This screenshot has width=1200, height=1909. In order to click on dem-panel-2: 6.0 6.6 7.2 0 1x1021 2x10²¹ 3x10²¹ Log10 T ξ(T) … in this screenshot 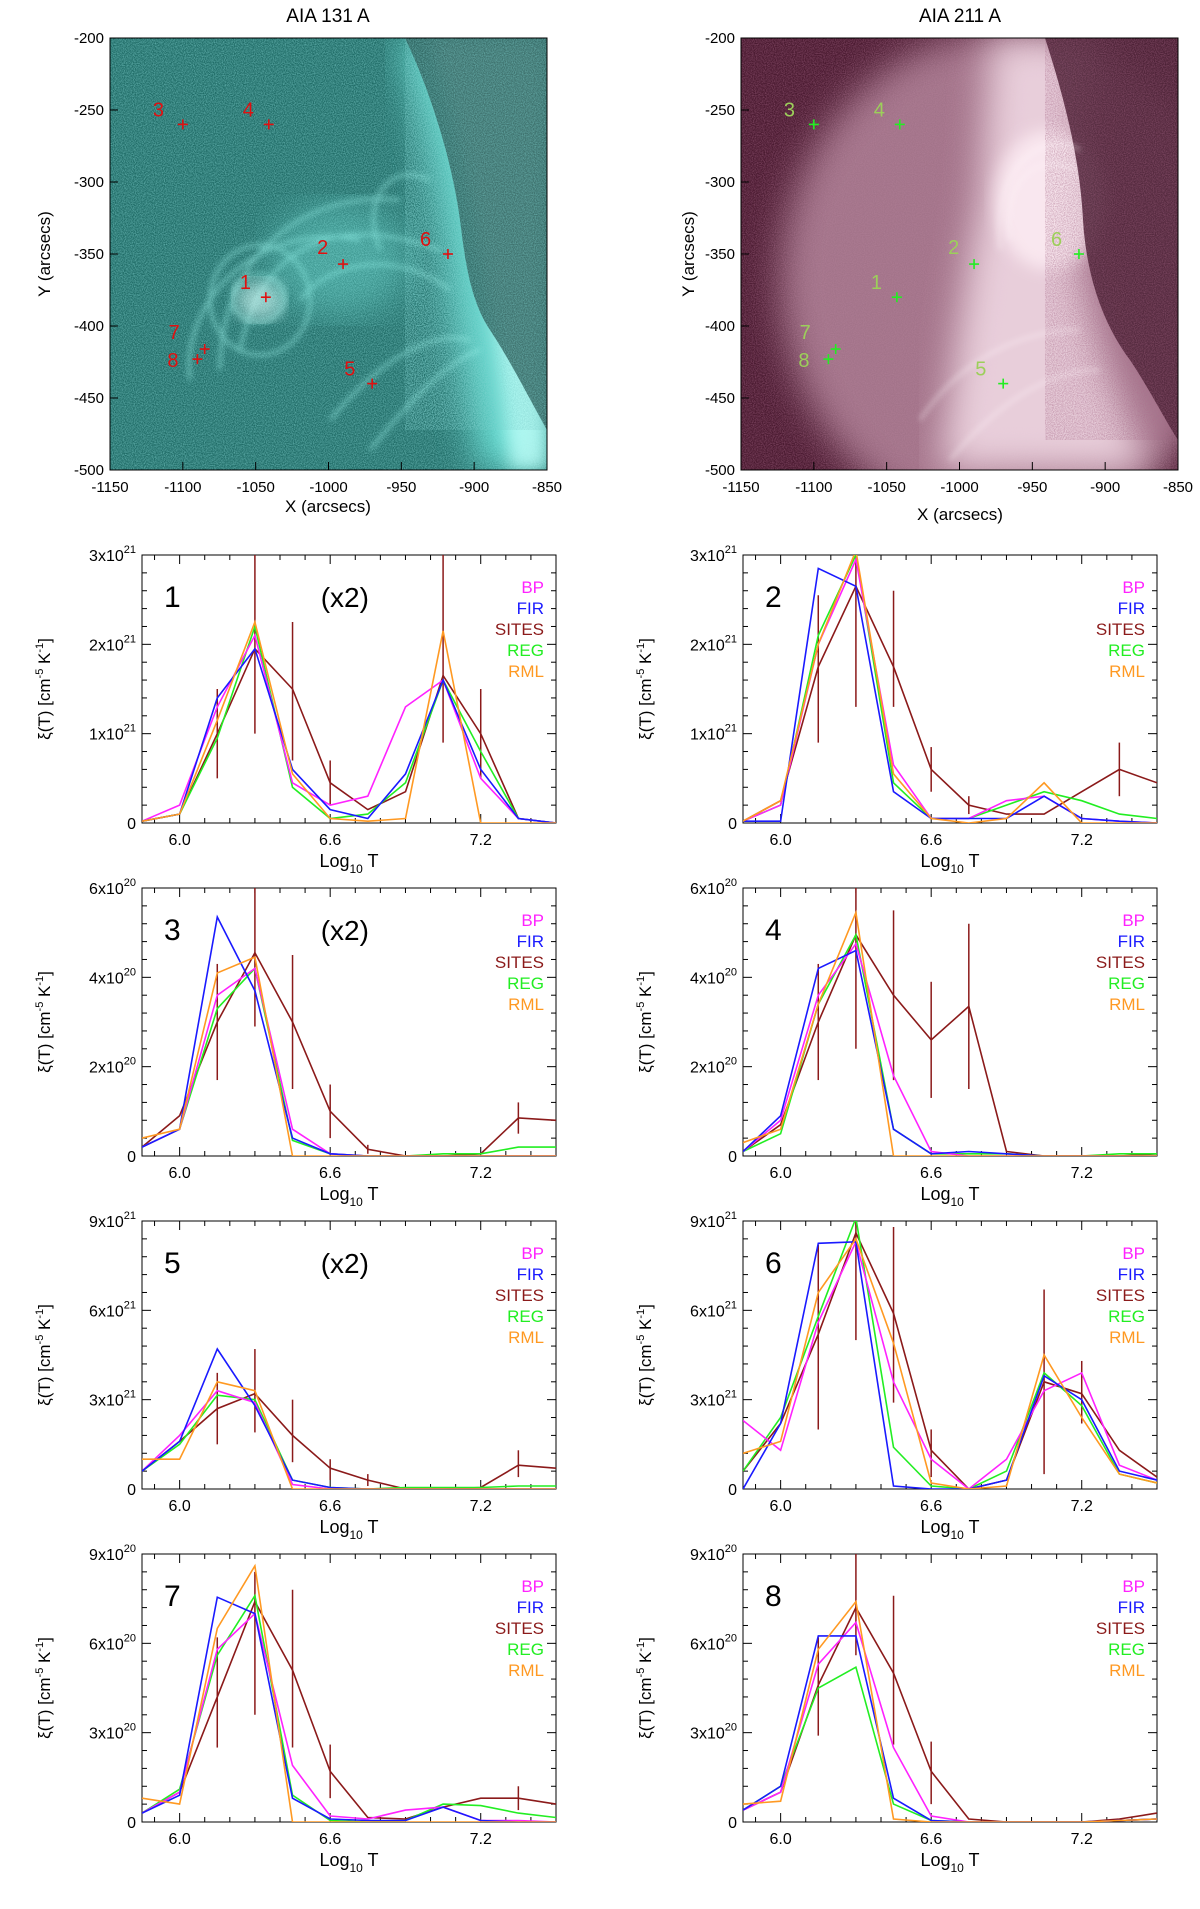, I will do `click(896, 710)`.